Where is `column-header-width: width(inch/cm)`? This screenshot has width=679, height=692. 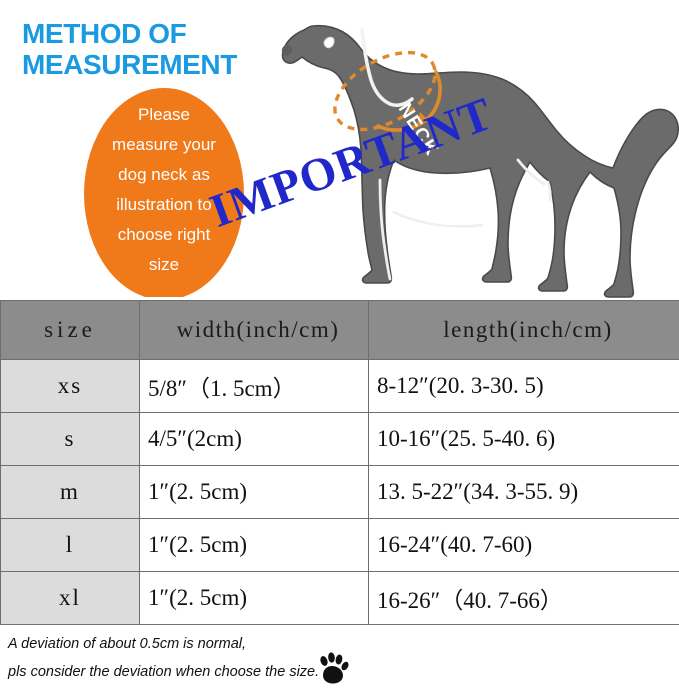
column-header-width: width(inch/cm) is located at coordinates (254, 330).